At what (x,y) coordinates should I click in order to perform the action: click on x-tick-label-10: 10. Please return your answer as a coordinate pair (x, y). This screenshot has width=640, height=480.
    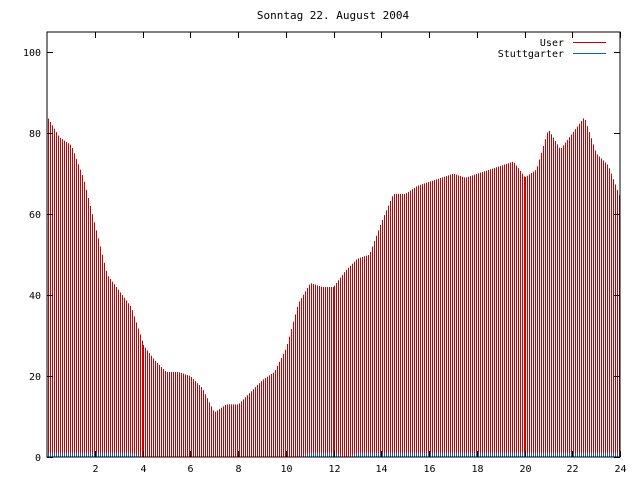
    Looking at the image, I should click on (286, 469).